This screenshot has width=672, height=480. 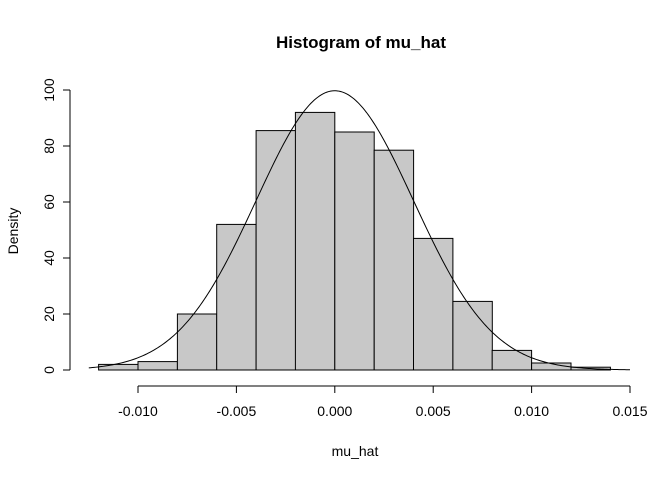 I want to click on x-axis: -0.010 -0.005 0.000 0.005 0.010 0.015, so click(x=383, y=402).